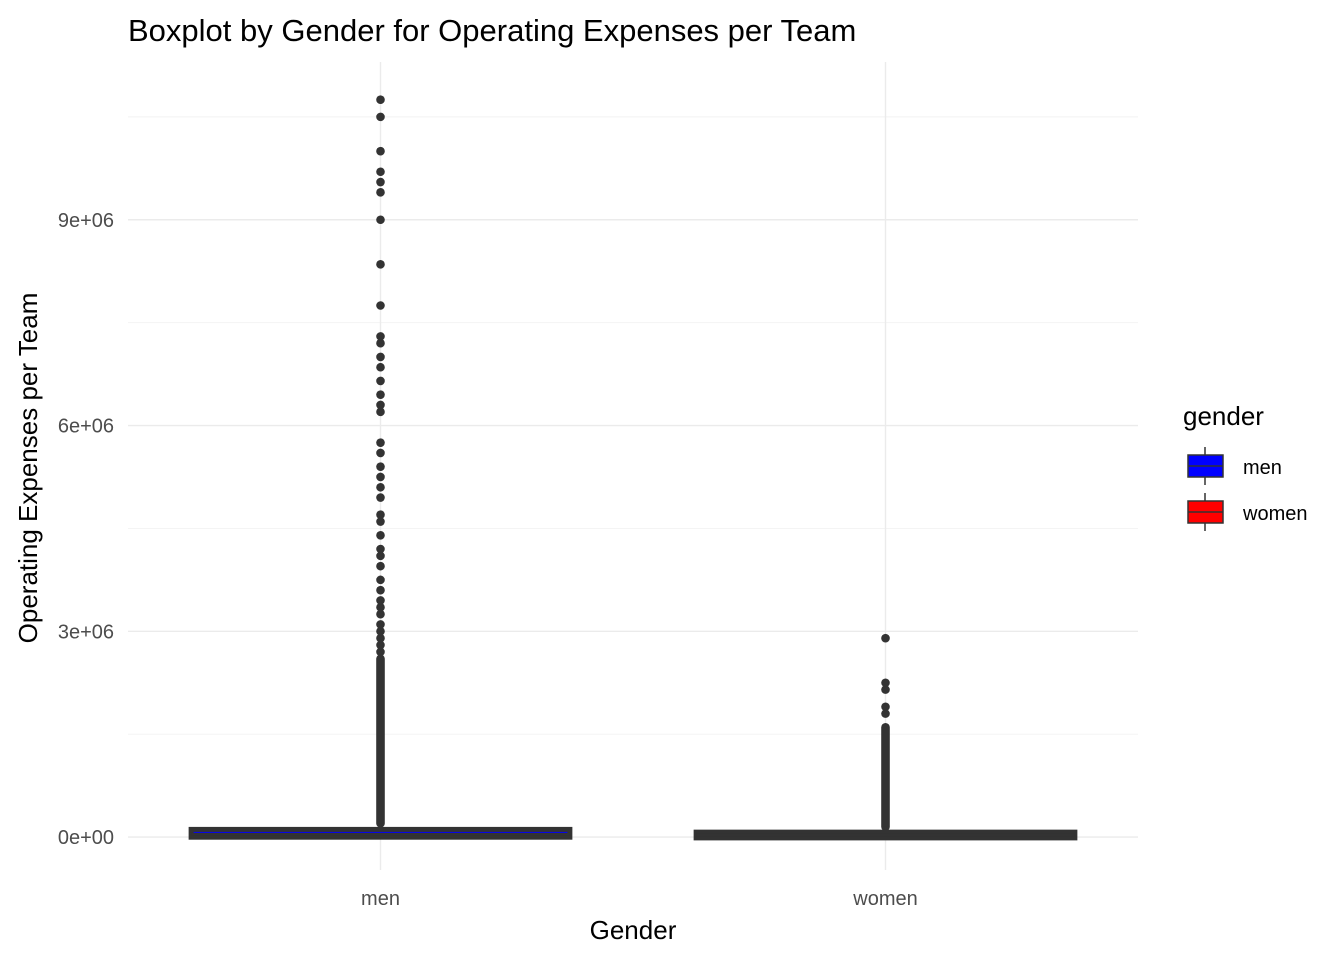  What do you see at coordinates (1274, 514) in the screenshot?
I see `legend-label: women` at bounding box center [1274, 514].